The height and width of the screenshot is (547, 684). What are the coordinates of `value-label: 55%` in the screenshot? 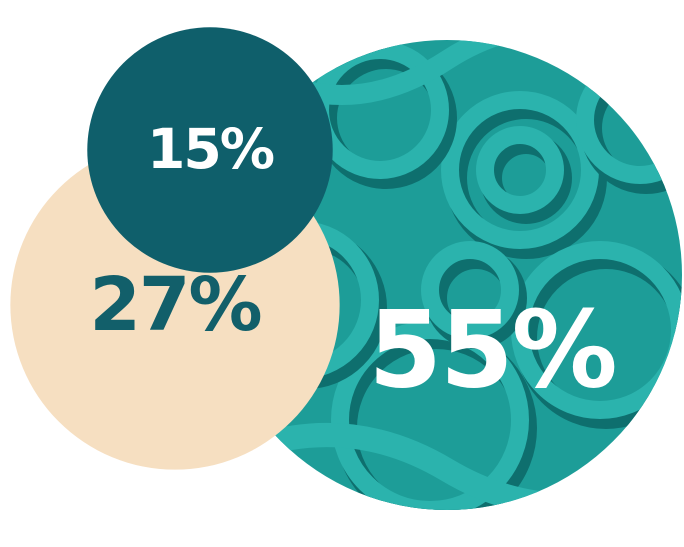 It's located at (491, 350).